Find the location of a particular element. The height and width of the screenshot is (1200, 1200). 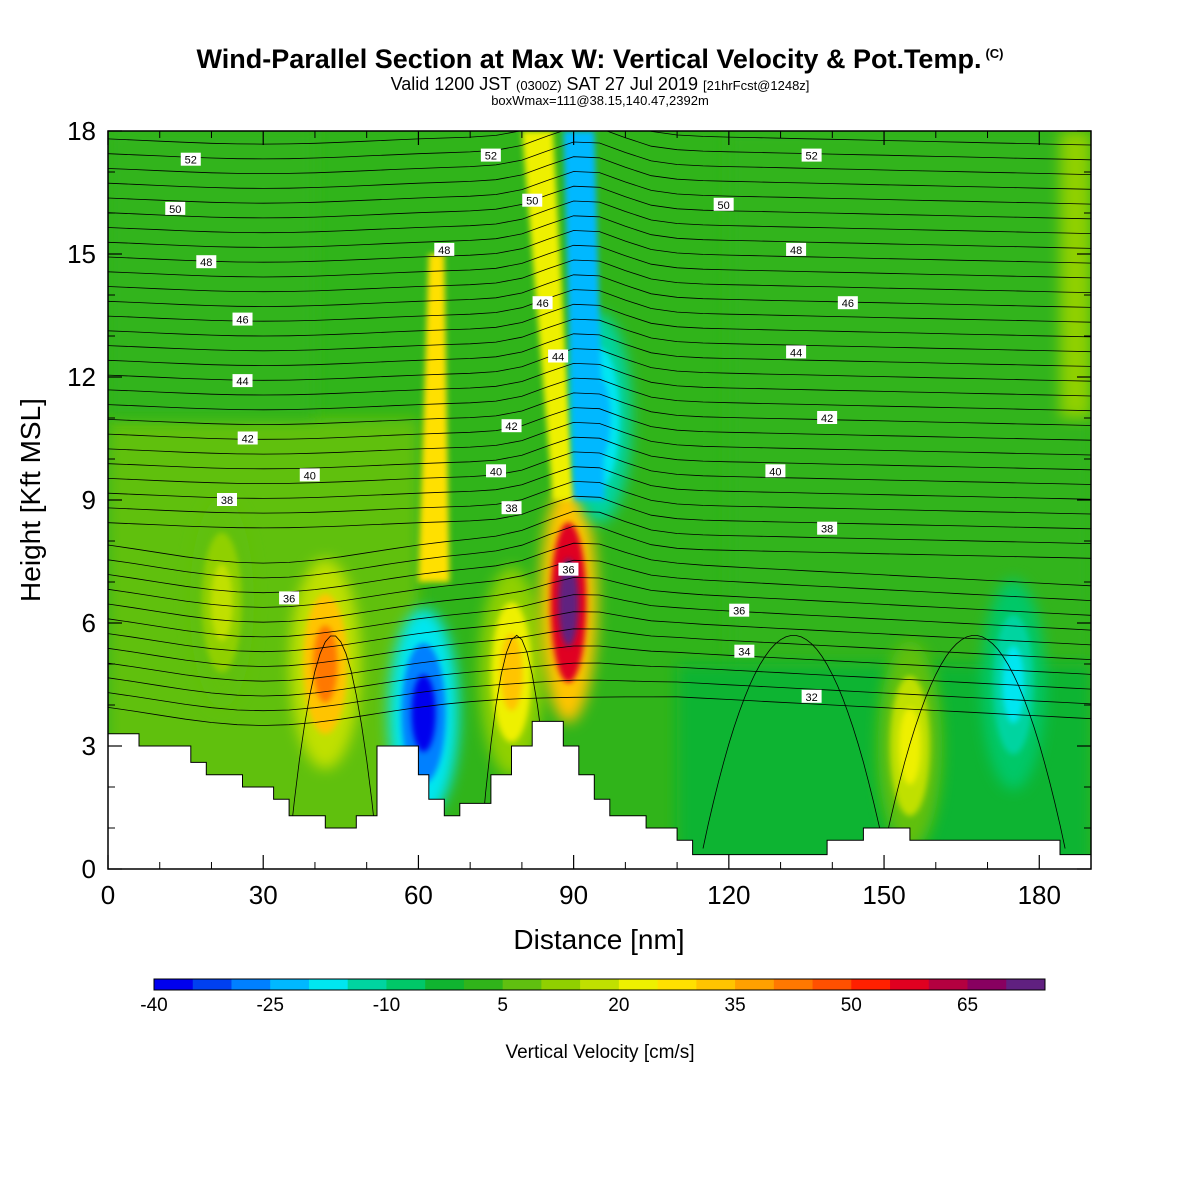

contour-label: 48 is located at coordinates (444, 249).